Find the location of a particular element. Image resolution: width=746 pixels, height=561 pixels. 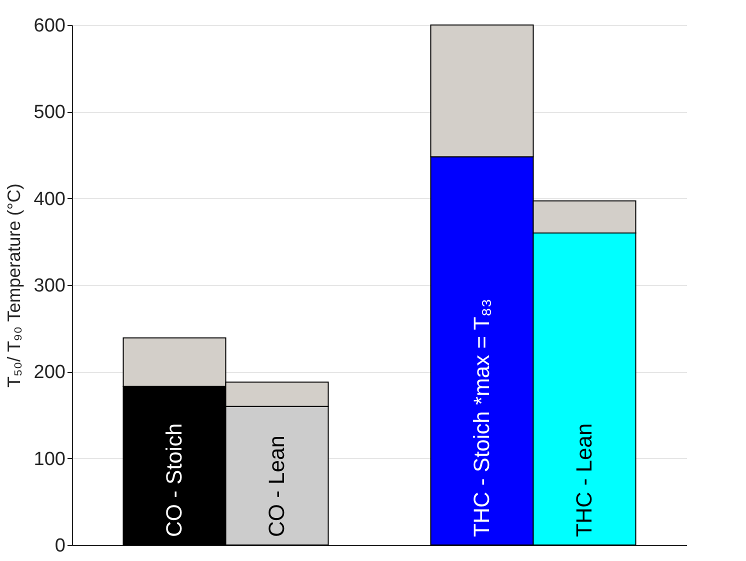

y-tick-label: 600 is located at coordinates (50, 26).